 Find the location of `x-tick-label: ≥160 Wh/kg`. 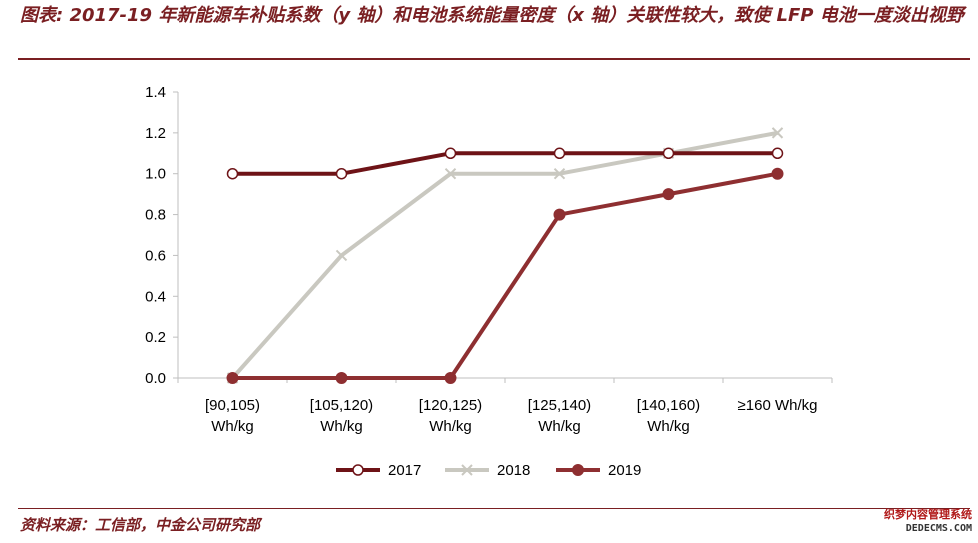

x-tick-label: ≥160 Wh/kg is located at coordinates (778, 405).